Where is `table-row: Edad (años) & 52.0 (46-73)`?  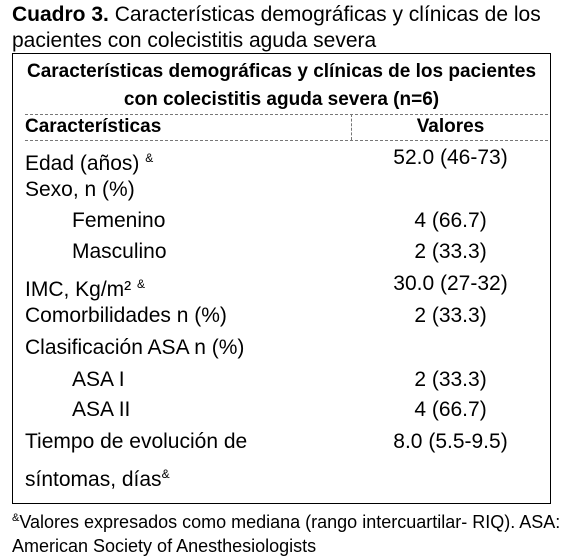
table-row: Edad (años) & 52.0 (46-73) is located at coordinates (281, 158).